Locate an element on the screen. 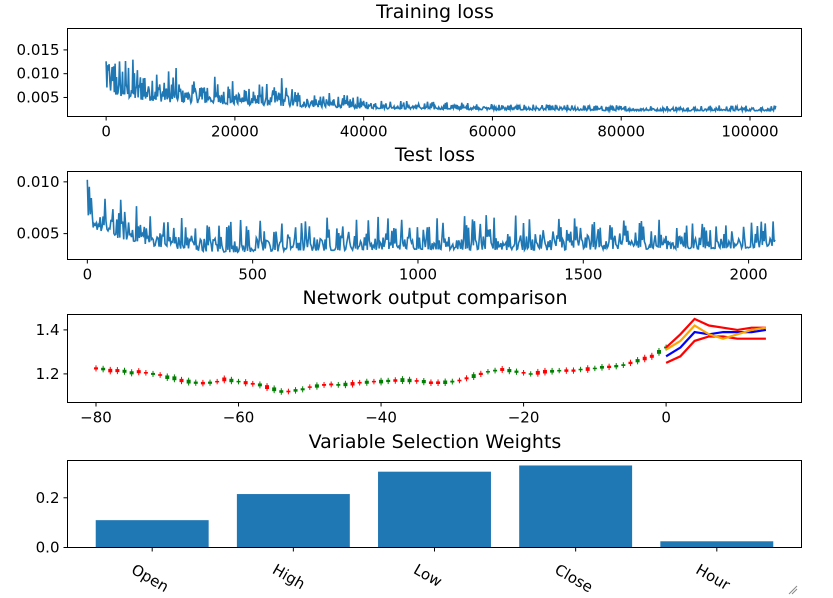 The width and height of the screenshot is (833, 598). network-output-axes: −80 −60 −40 −20 0 1.2 1.4 is located at coordinates (353, 374).